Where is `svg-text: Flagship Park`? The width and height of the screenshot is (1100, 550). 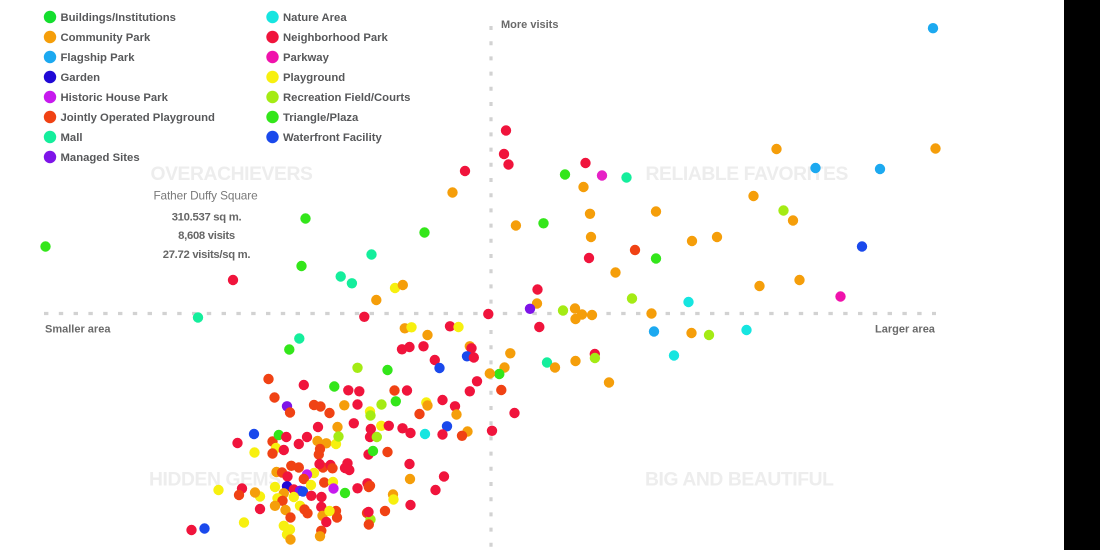
svg-text: Flagship Park is located at coordinates (98, 58).